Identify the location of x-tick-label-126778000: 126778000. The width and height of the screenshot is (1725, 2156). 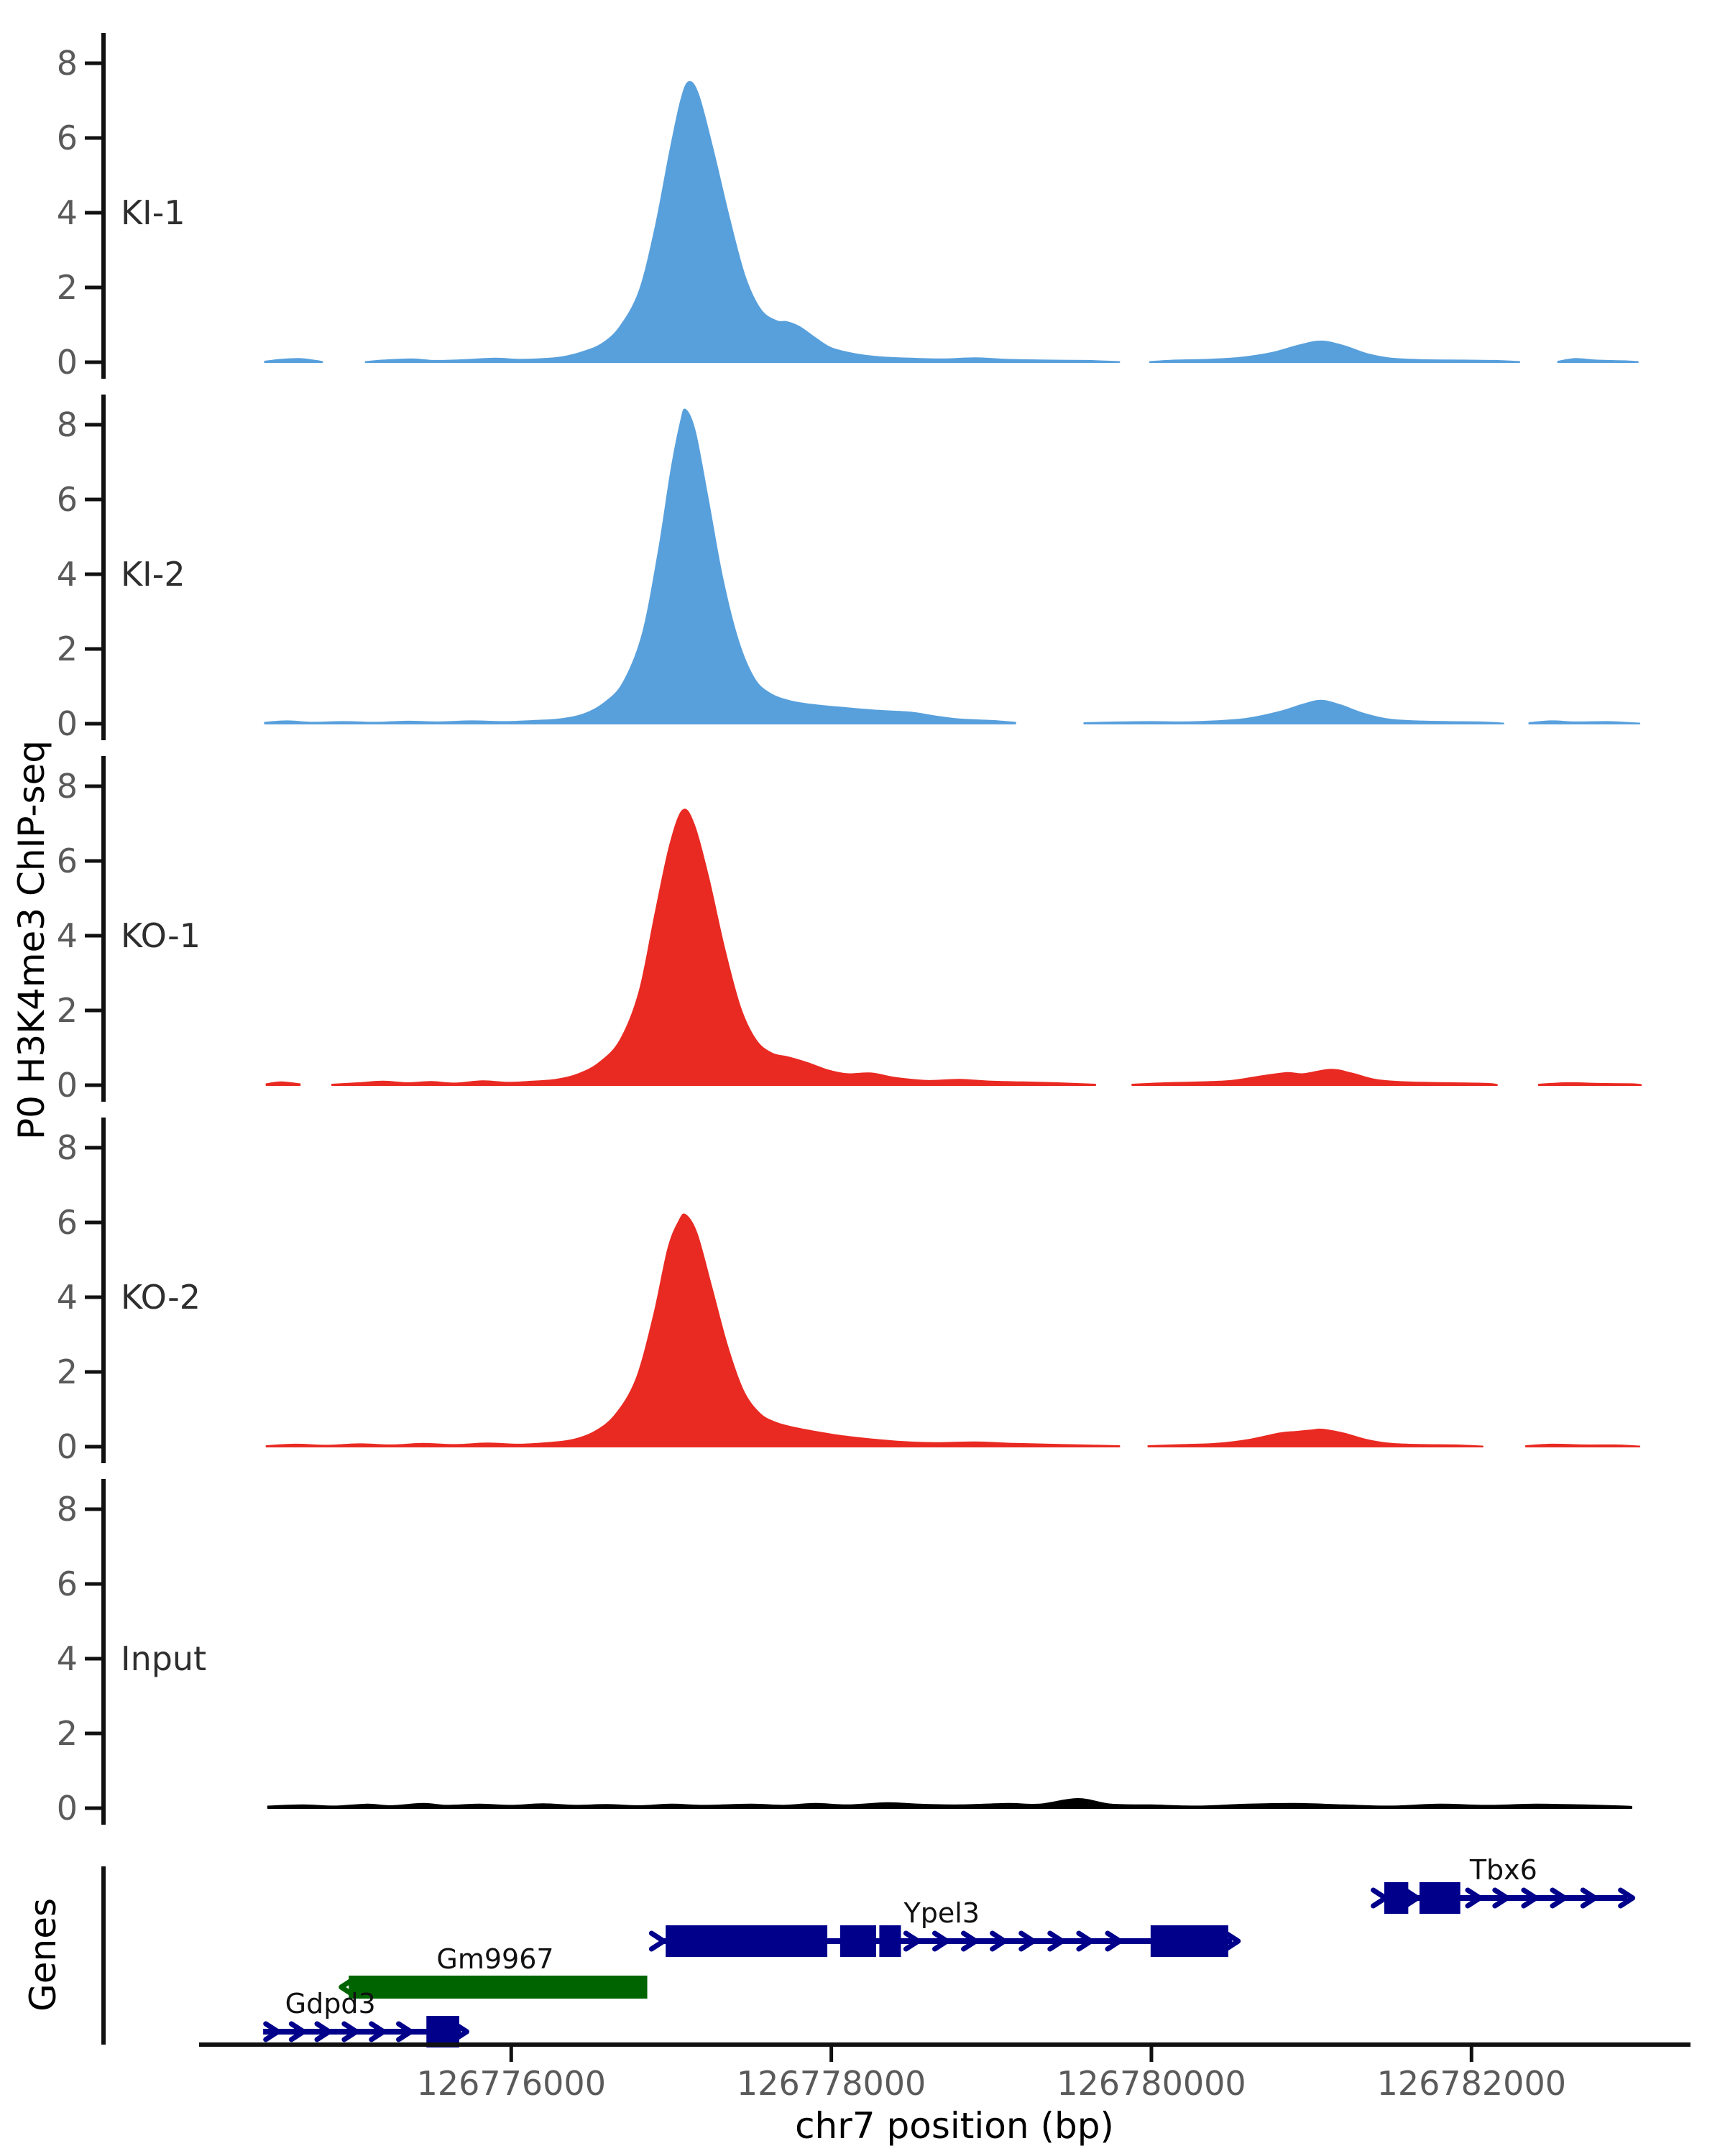
(831, 2083).